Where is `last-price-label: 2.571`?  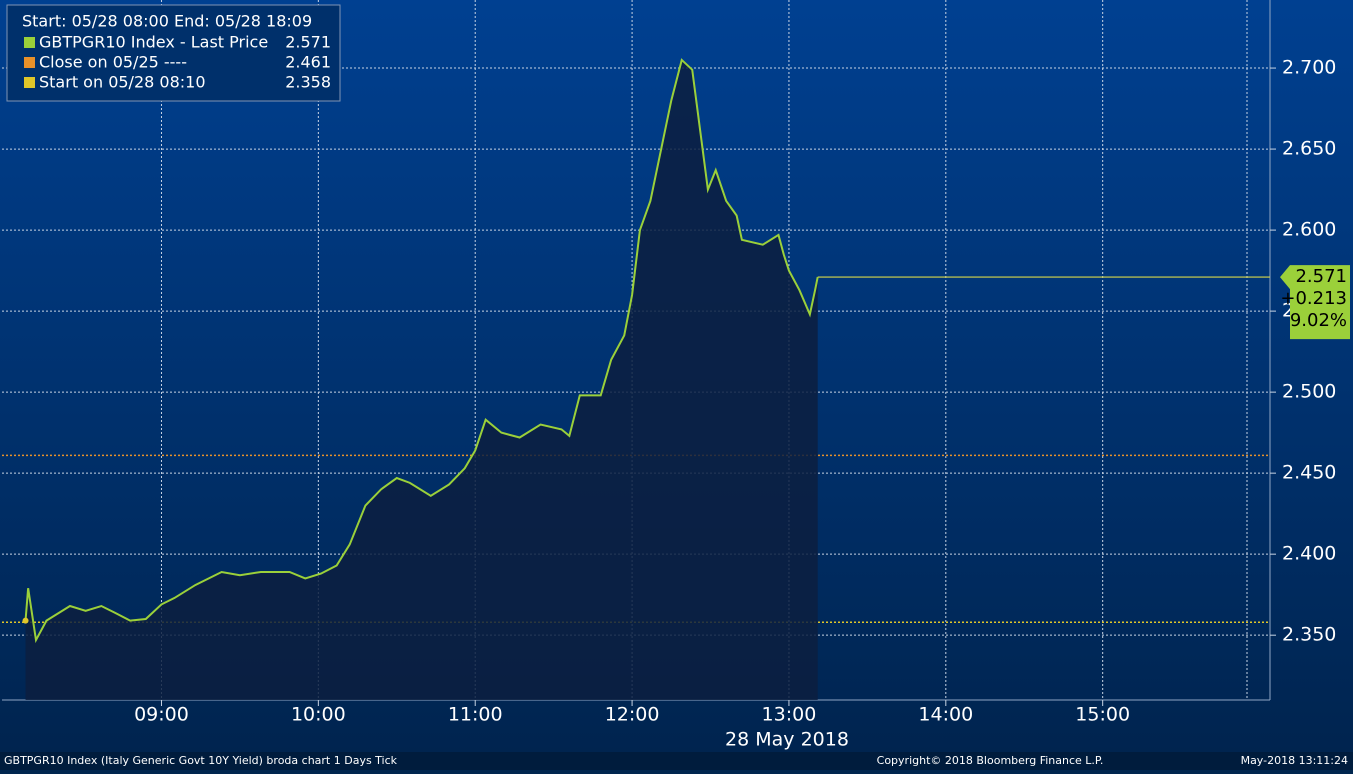 last-price-label: 2.571 is located at coordinates (1321, 276).